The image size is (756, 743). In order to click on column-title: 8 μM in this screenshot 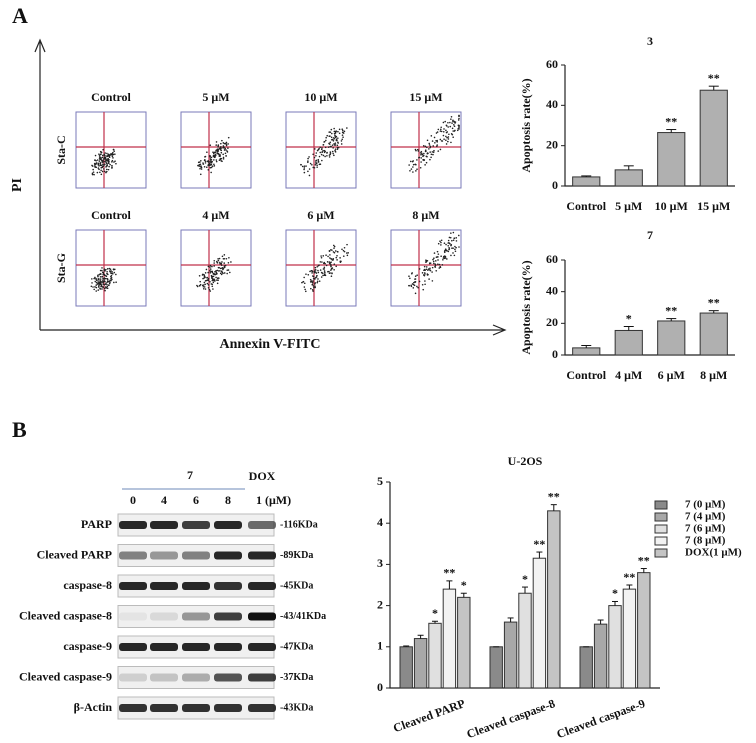, I will do `click(425, 215)`.